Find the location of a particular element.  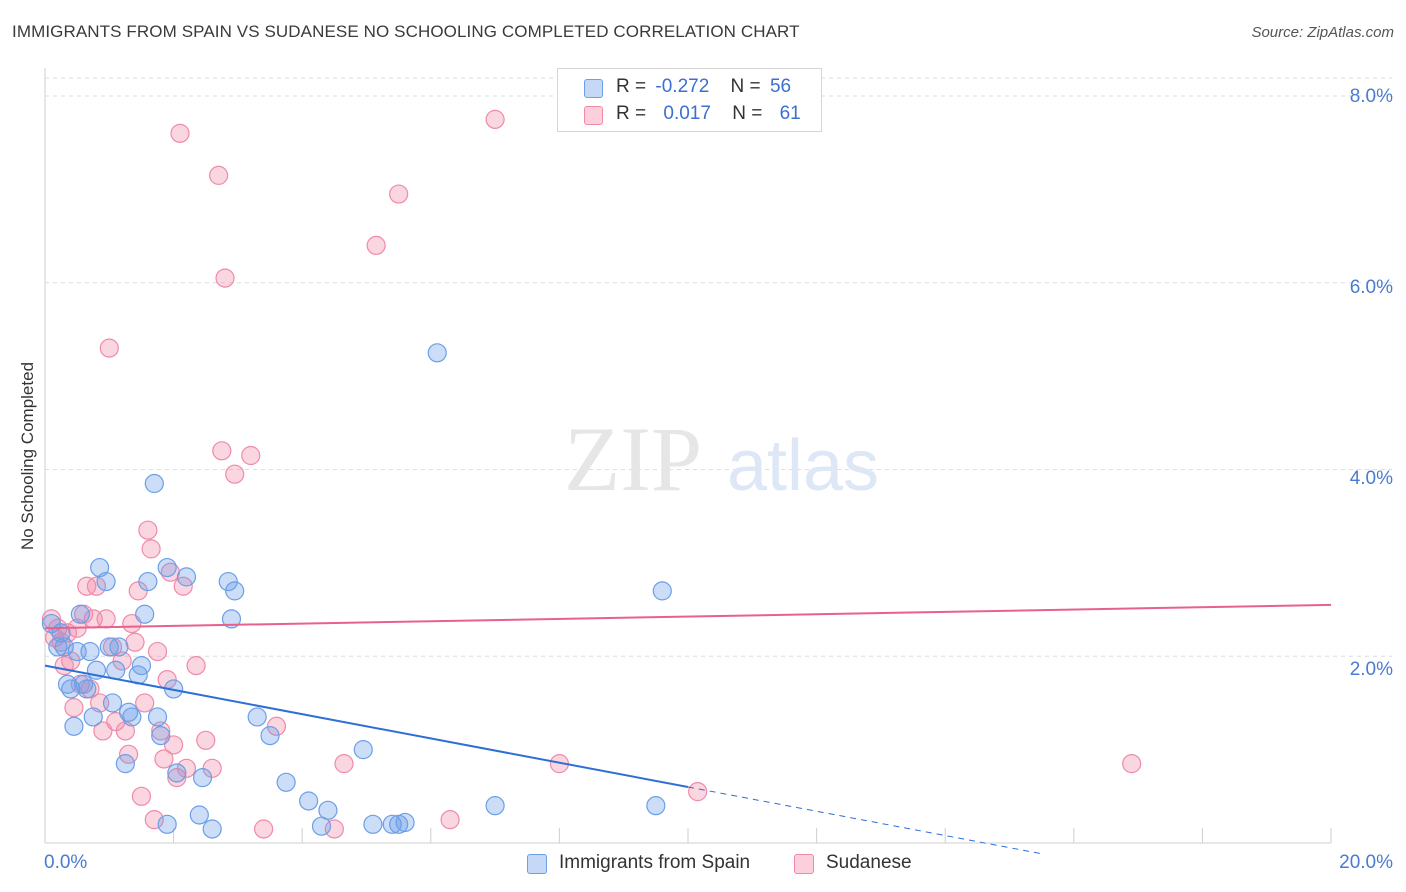

watermark-zip: ZIP is located at coordinates (633, 459).